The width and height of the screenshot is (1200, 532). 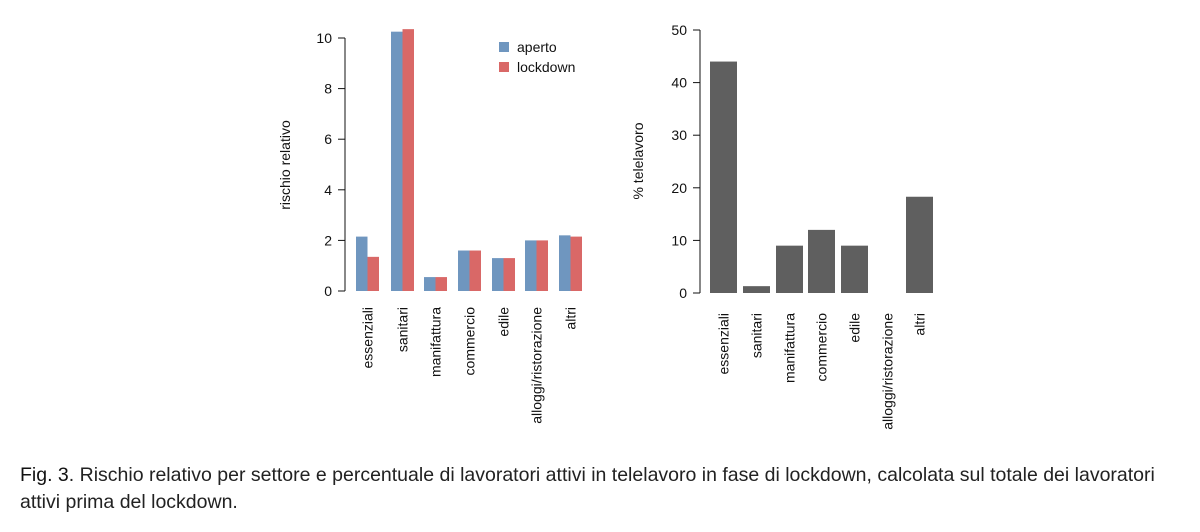 I want to click on left-y-tick-label: 8, so click(x=328, y=89).